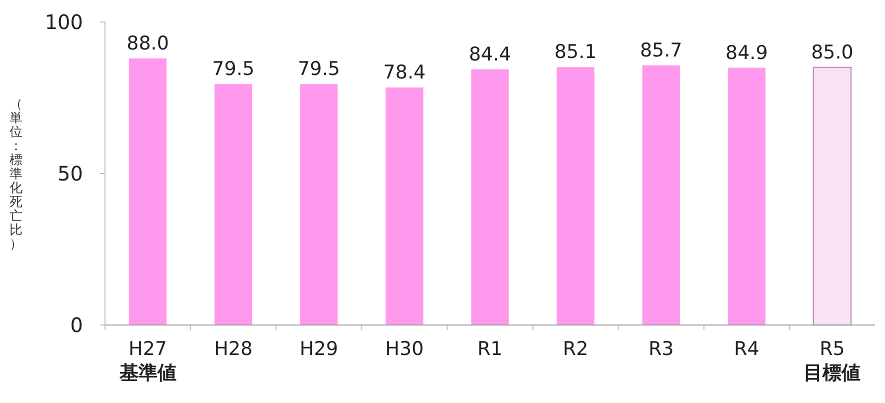 Image resolution: width=885 pixels, height=403 pixels. Describe the element at coordinates (319, 349) in the screenshot. I see `x-tick-label: H29` at that location.